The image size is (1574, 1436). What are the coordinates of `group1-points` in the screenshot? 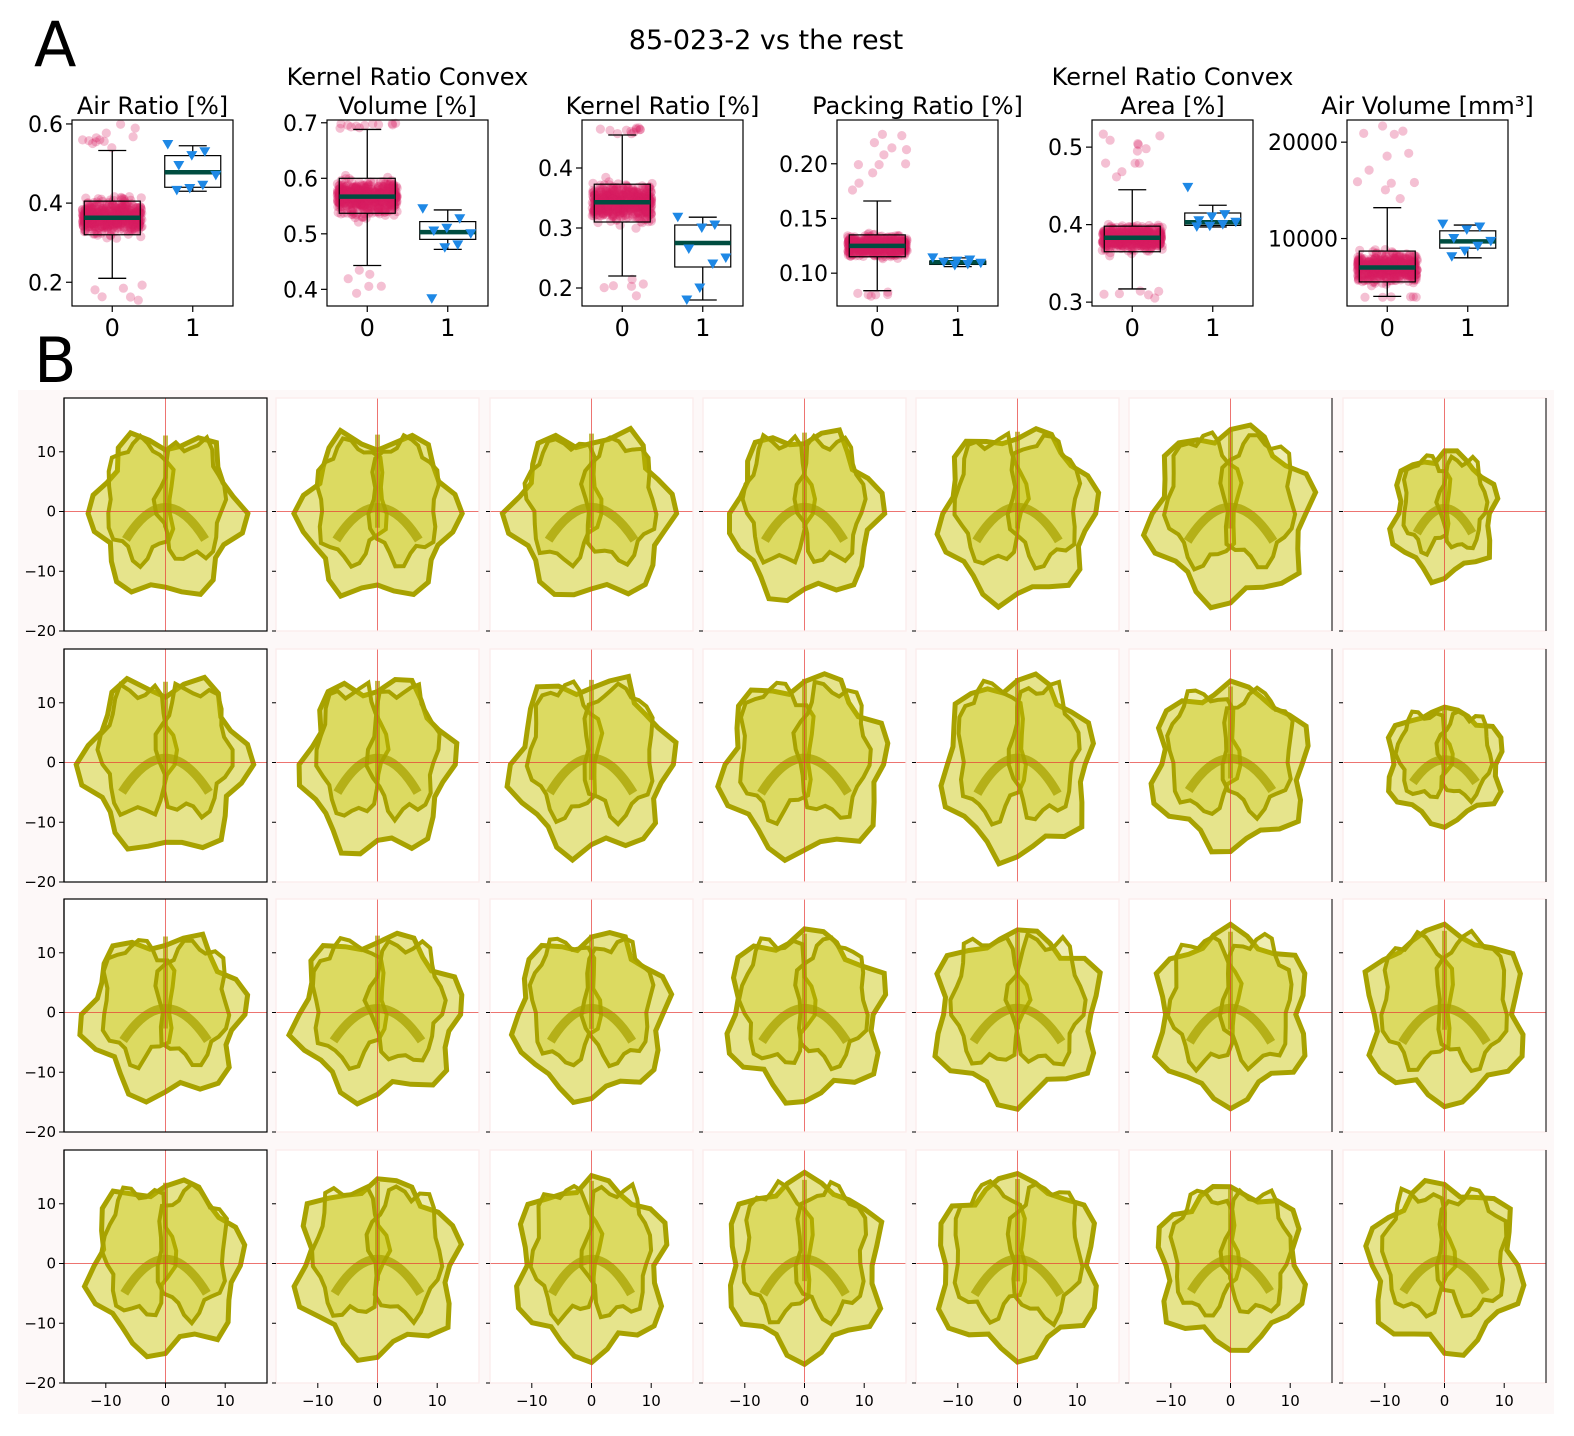 It's located at (702, 258).